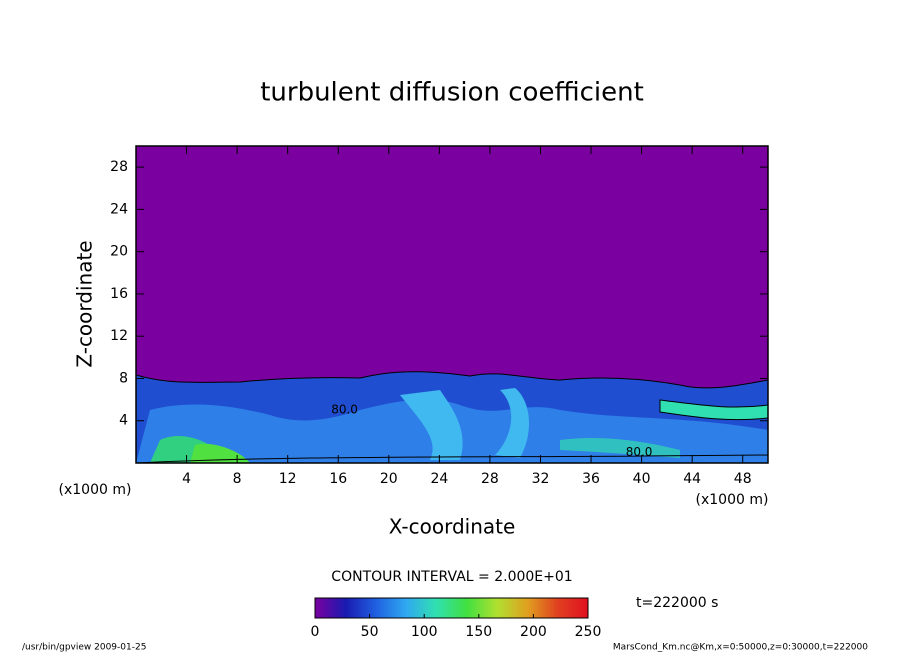 The image size is (904, 654). What do you see at coordinates (315, 632) in the screenshot?
I see `colorbar-tick-label: 0` at bounding box center [315, 632].